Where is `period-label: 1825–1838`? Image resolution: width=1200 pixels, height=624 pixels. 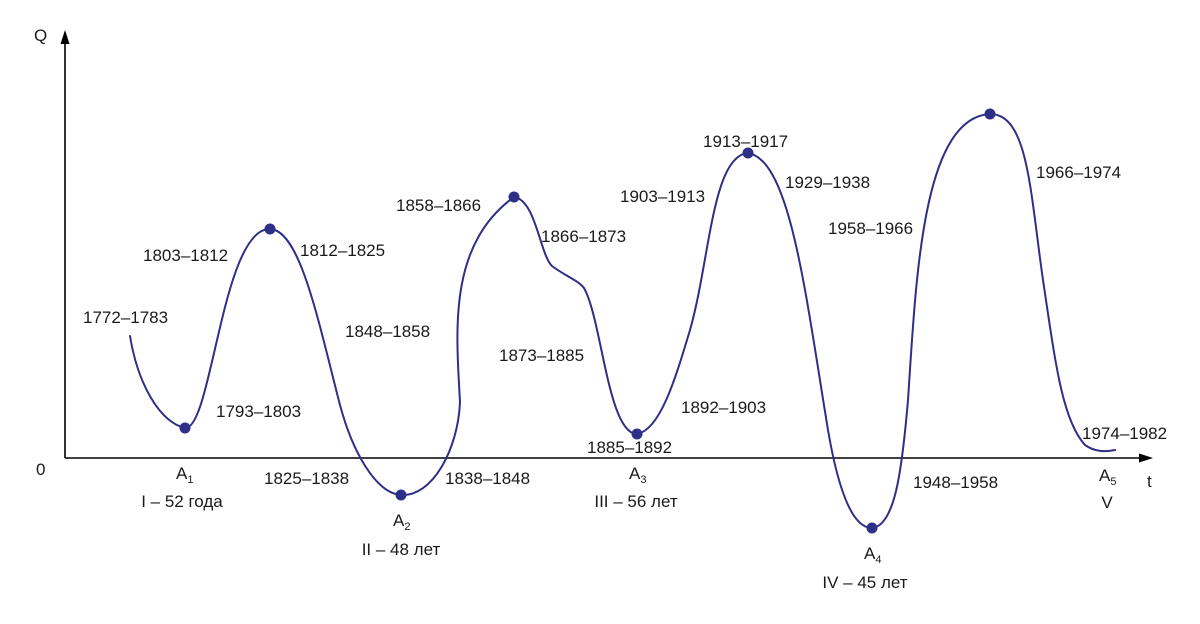 period-label: 1825–1838 is located at coordinates (306, 478).